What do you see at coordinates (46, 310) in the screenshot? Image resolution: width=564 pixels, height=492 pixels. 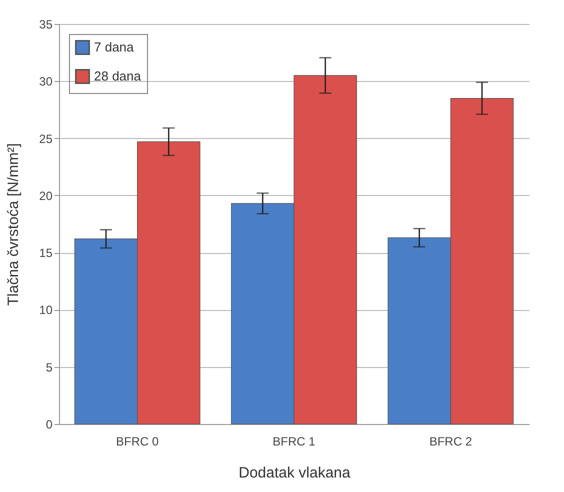 I see `y-tick-label: 10` at bounding box center [46, 310].